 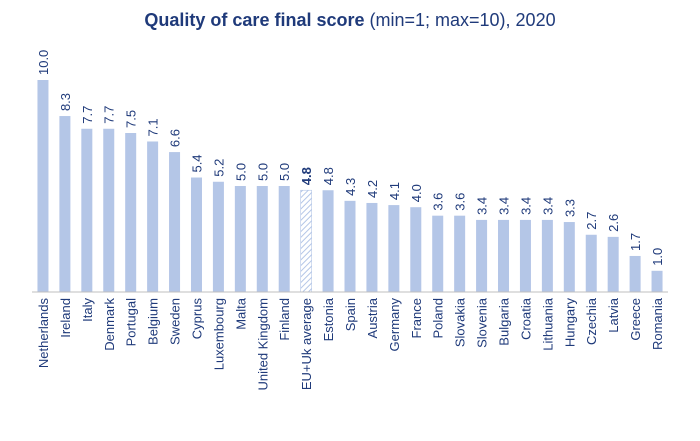 What do you see at coordinates (131, 322) in the screenshot?
I see `category-label: Portugal` at bounding box center [131, 322].